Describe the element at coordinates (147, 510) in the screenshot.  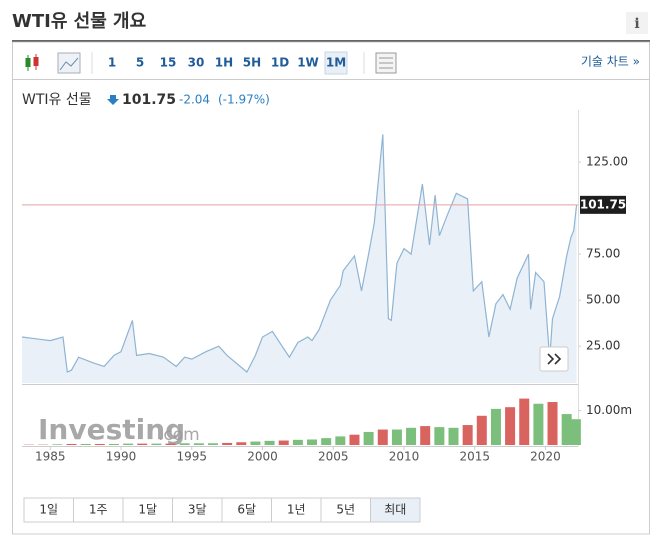
I see `range-label: 1달` at that location.